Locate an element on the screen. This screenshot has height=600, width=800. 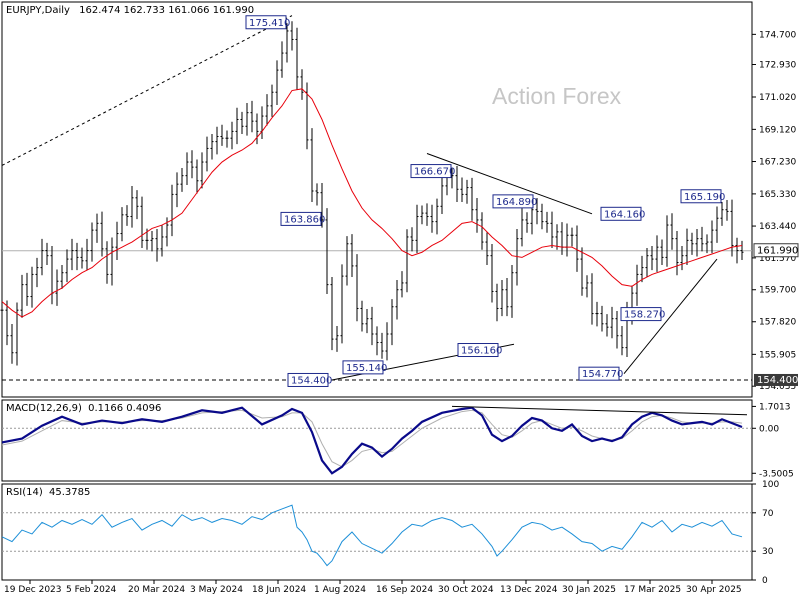
macd-signal-line is located at coordinates (372, 438).